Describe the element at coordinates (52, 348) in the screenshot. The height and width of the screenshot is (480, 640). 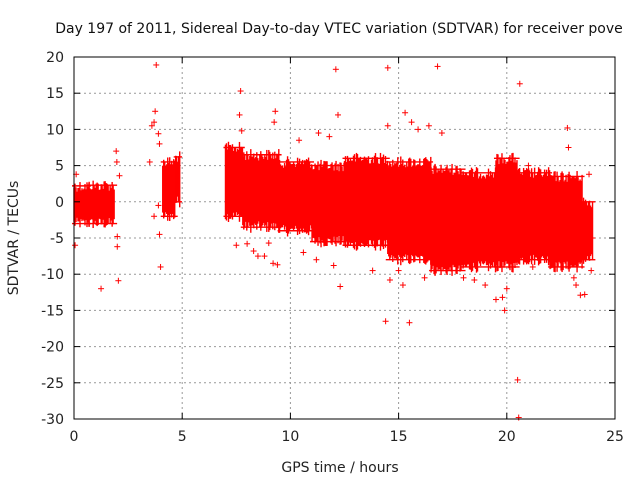
I see `y-tick-label: -20` at that location.